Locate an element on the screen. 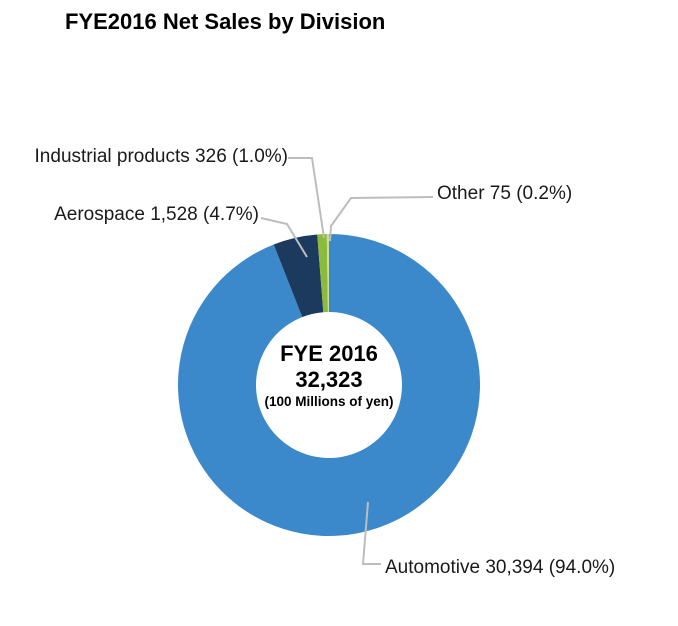  leader-line-automotive is located at coordinates (371, 533).